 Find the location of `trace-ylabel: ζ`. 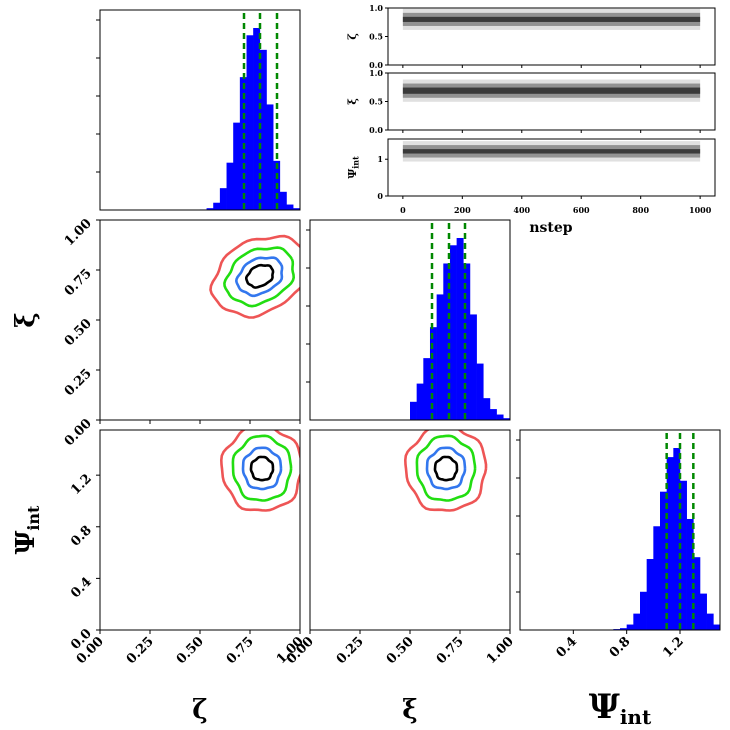

trace-ylabel: ζ is located at coordinates (352, 36).